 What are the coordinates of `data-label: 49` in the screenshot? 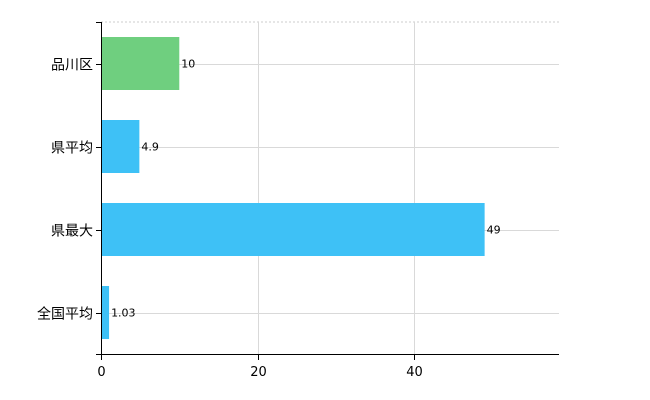 It's located at (494, 230).